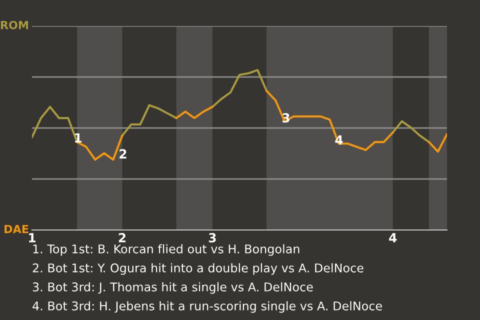 The image size is (480, 320). What do you see at coordinates (122, 237) in the screenshot?
I see `x-tick-label: 2` at bounding box center [122, 237].